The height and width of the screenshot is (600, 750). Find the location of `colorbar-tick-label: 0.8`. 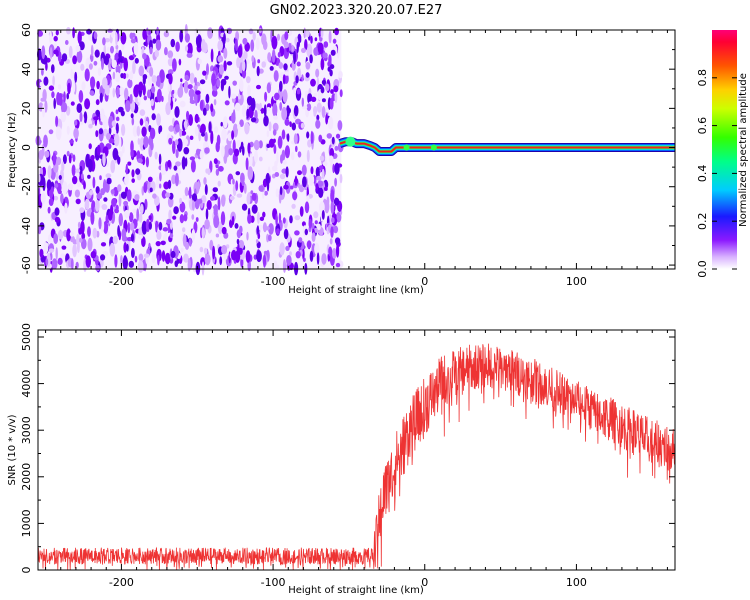

colorbar-tick-label: 0.8 is located at coordinates (702, 78).